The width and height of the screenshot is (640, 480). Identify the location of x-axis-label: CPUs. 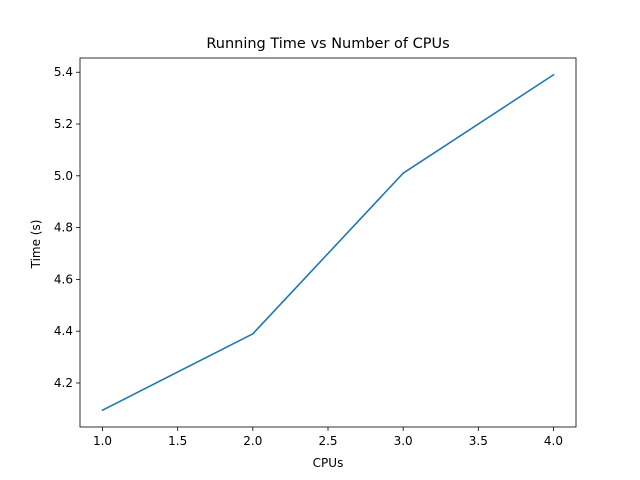
(328, 463).